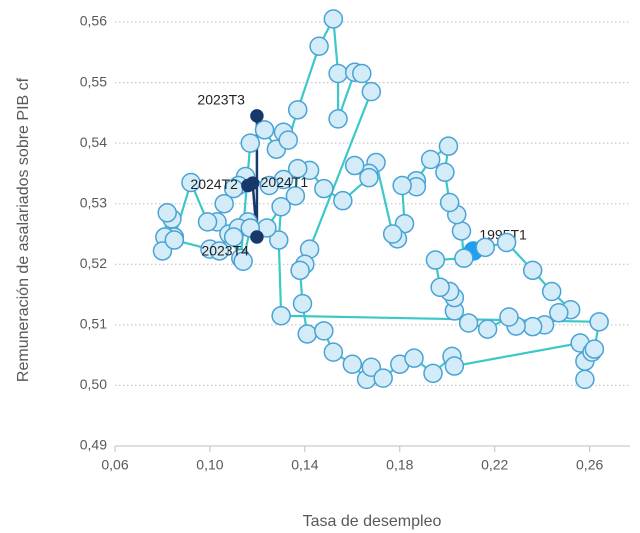 Image resolution: width=640 pixels, height=533 pixels. What do you see at coordinates (399, 465) in the screenshot?
I see `x-tick-label: 0,18` at bounding box center [399, 465].